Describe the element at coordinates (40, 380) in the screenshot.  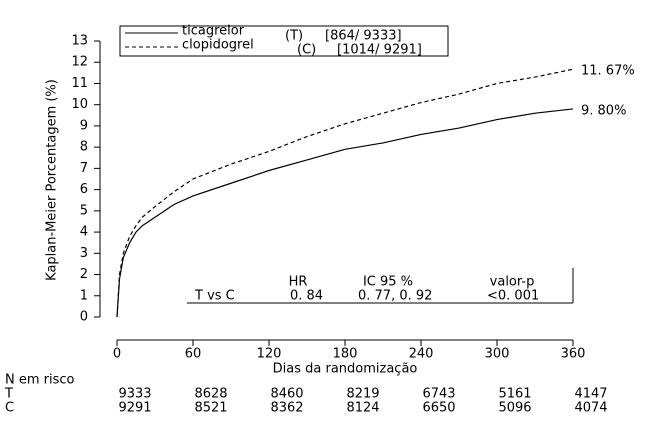
I see `risk-title: N em risco` at that location.